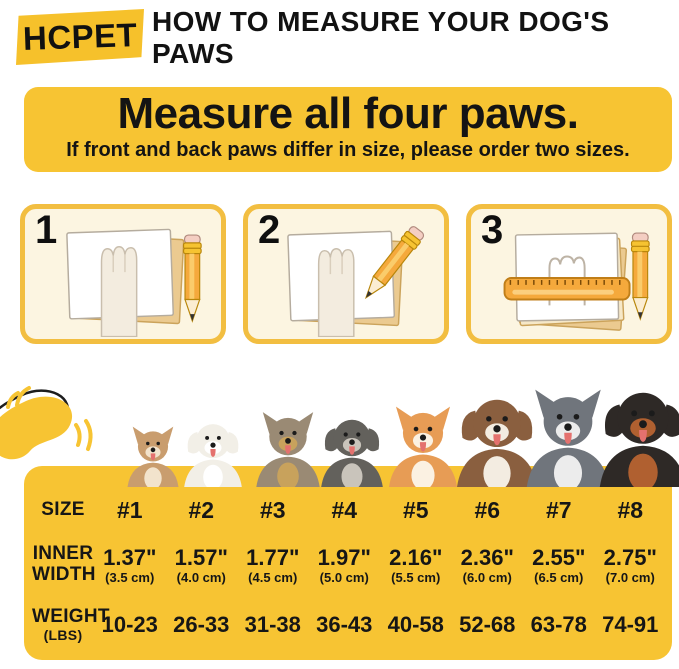  What do you see at coordinates (559, 564) in the screenshot?
I see `inner-width-value: 2.55" (6.5 cm)` at bounding box center [559, 564].